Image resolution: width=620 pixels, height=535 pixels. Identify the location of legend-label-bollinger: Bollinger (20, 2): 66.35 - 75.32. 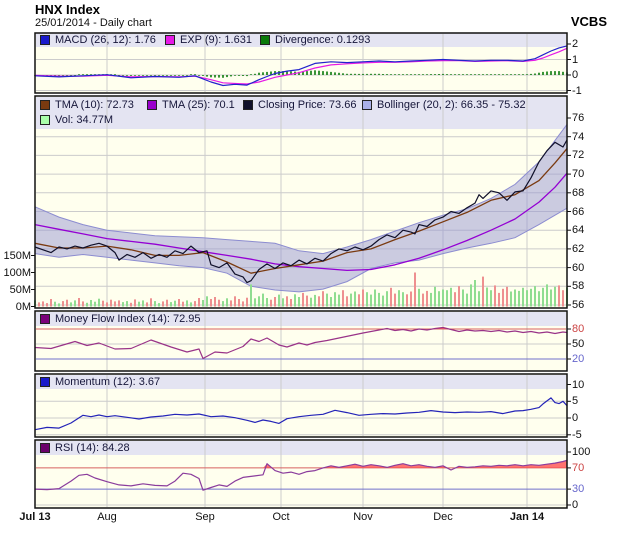
(451, 105).